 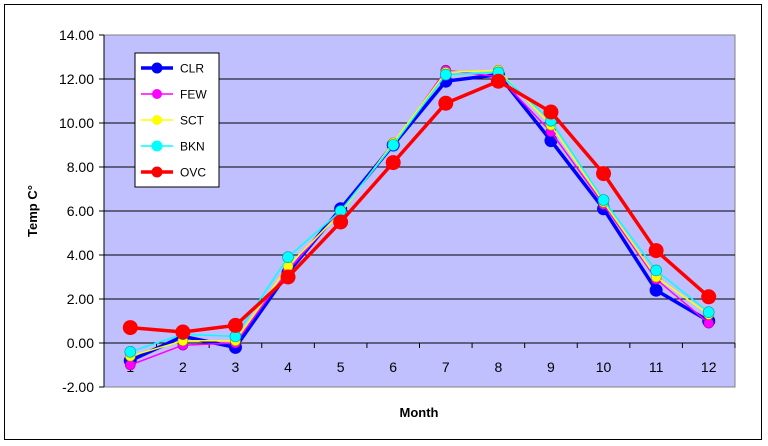 I want to click on x-tick-label: 10, so click(x=604, y=367).